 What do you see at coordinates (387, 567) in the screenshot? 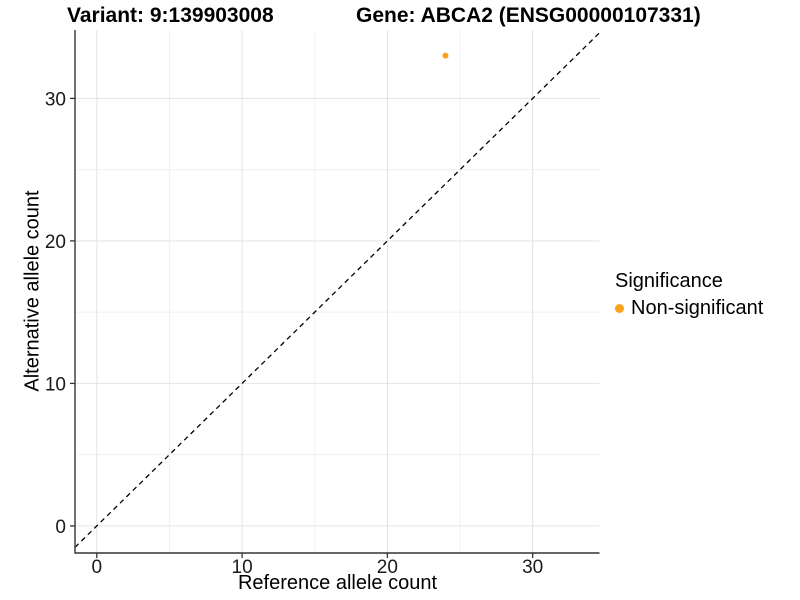
I see `x-tick-label: 20` at bounding box center [387, 567].